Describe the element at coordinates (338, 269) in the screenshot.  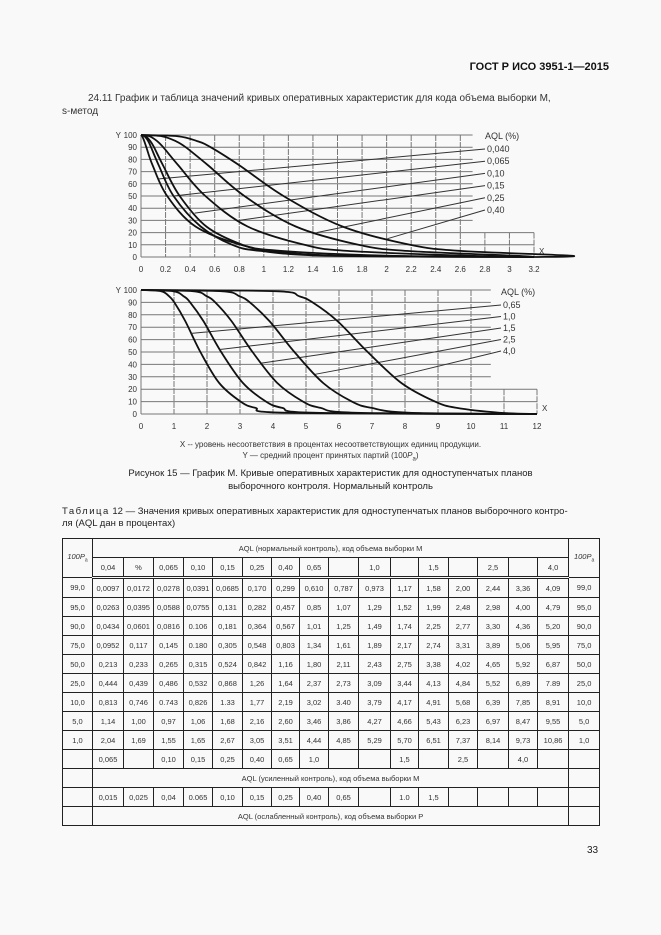
I see `x-tick-label: 1.6` at that location.